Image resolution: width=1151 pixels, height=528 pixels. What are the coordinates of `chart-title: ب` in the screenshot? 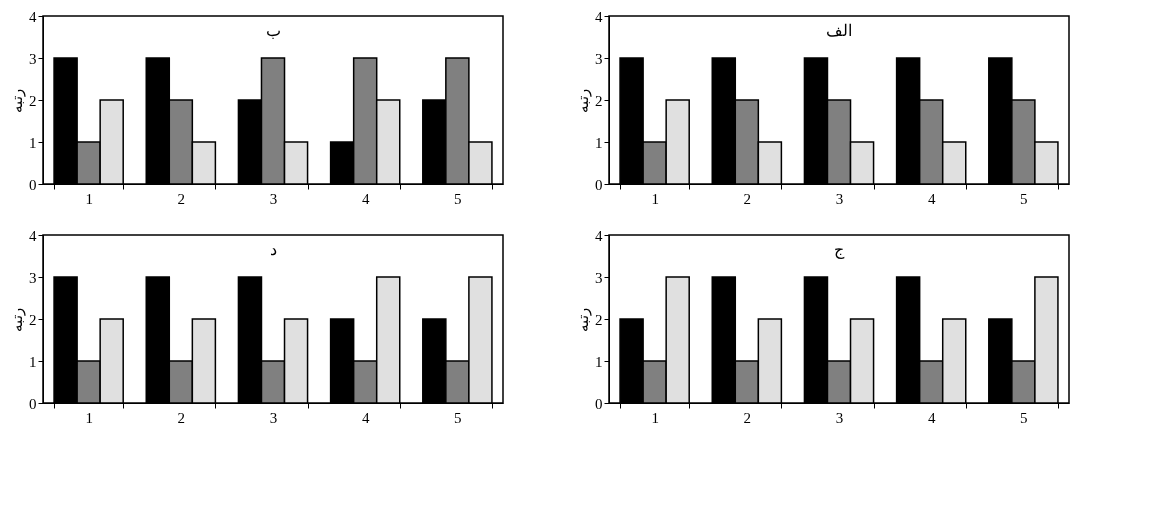 It's located at (273, 30).